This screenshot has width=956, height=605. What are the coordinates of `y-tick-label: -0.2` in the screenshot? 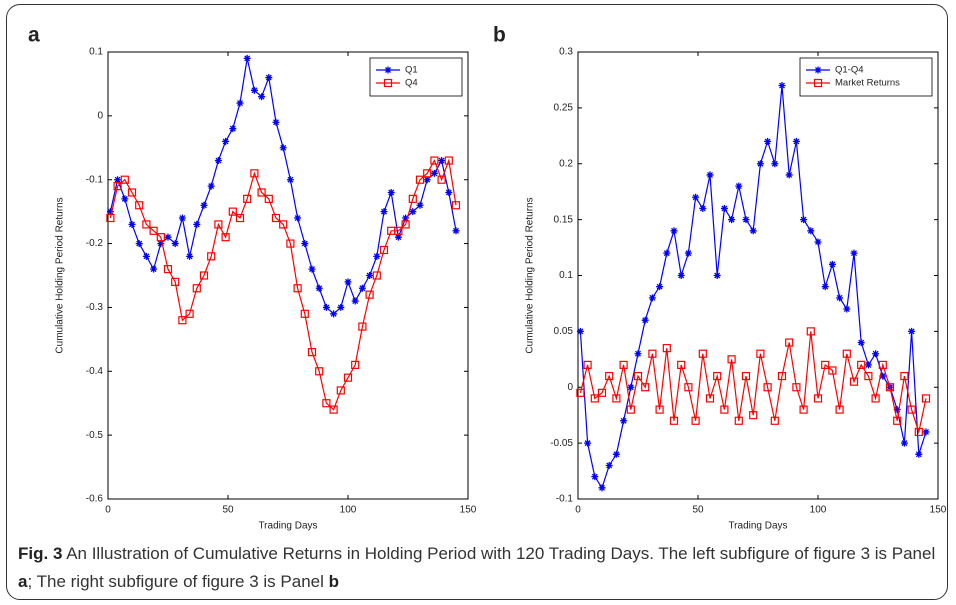 It's located at (95, 243).